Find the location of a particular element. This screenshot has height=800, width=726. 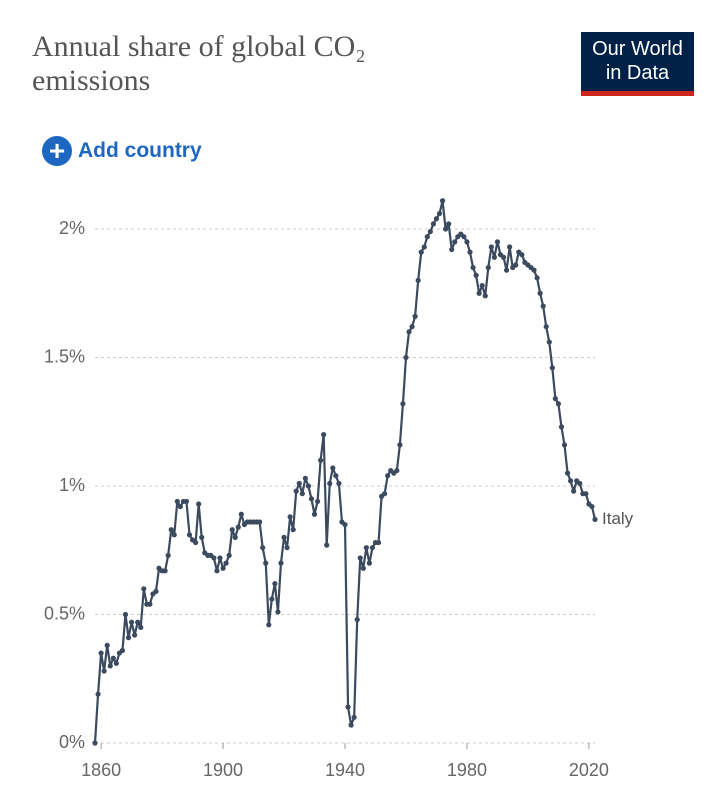

y-tick-label: 2% is located at coordinates (72, 228).